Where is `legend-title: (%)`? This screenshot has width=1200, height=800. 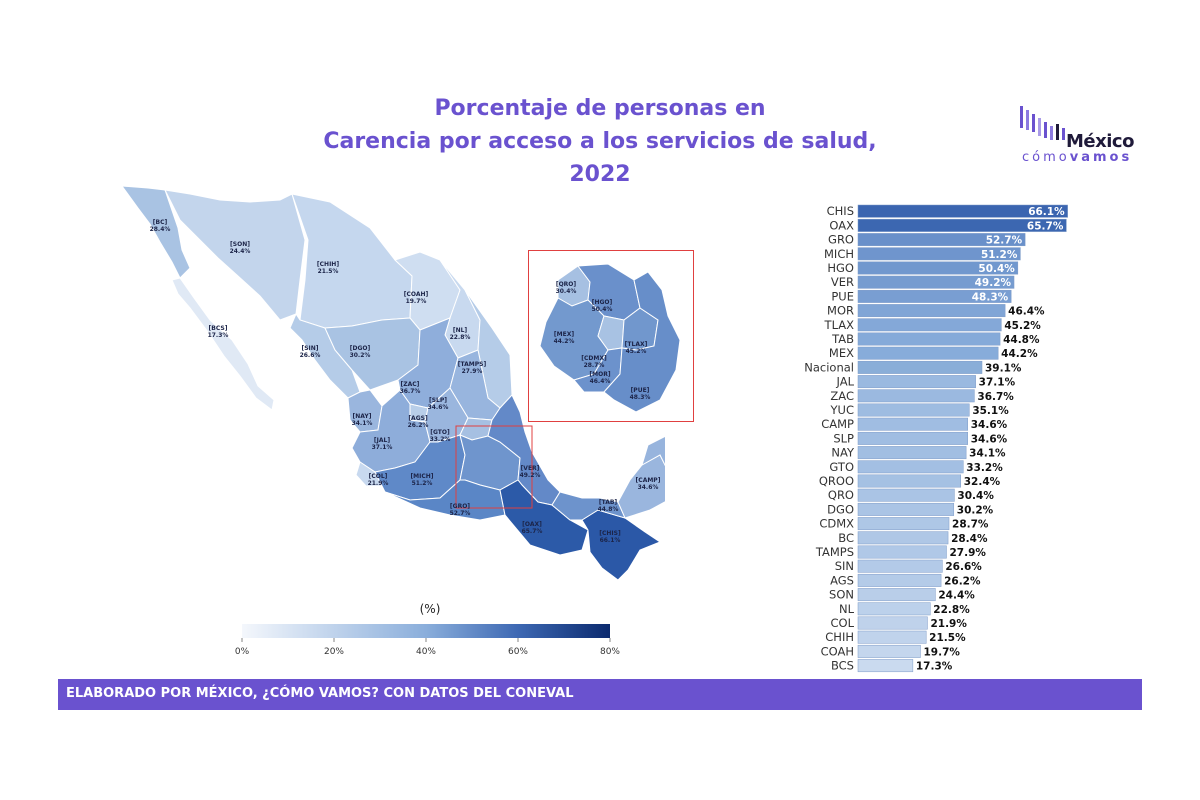
legend-title: (%) is located at coordinates (430, 609).